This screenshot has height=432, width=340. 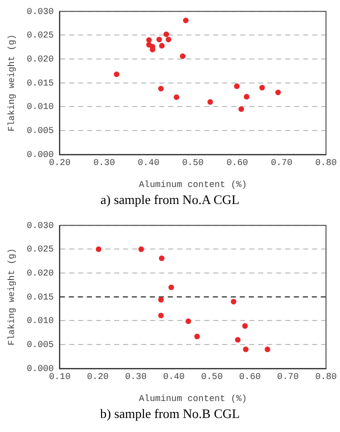 What do you see at coordinates (169, 200) in the screenshot?
I see `text: a) sample from No.A CGL` at bounding box center [169, 200].